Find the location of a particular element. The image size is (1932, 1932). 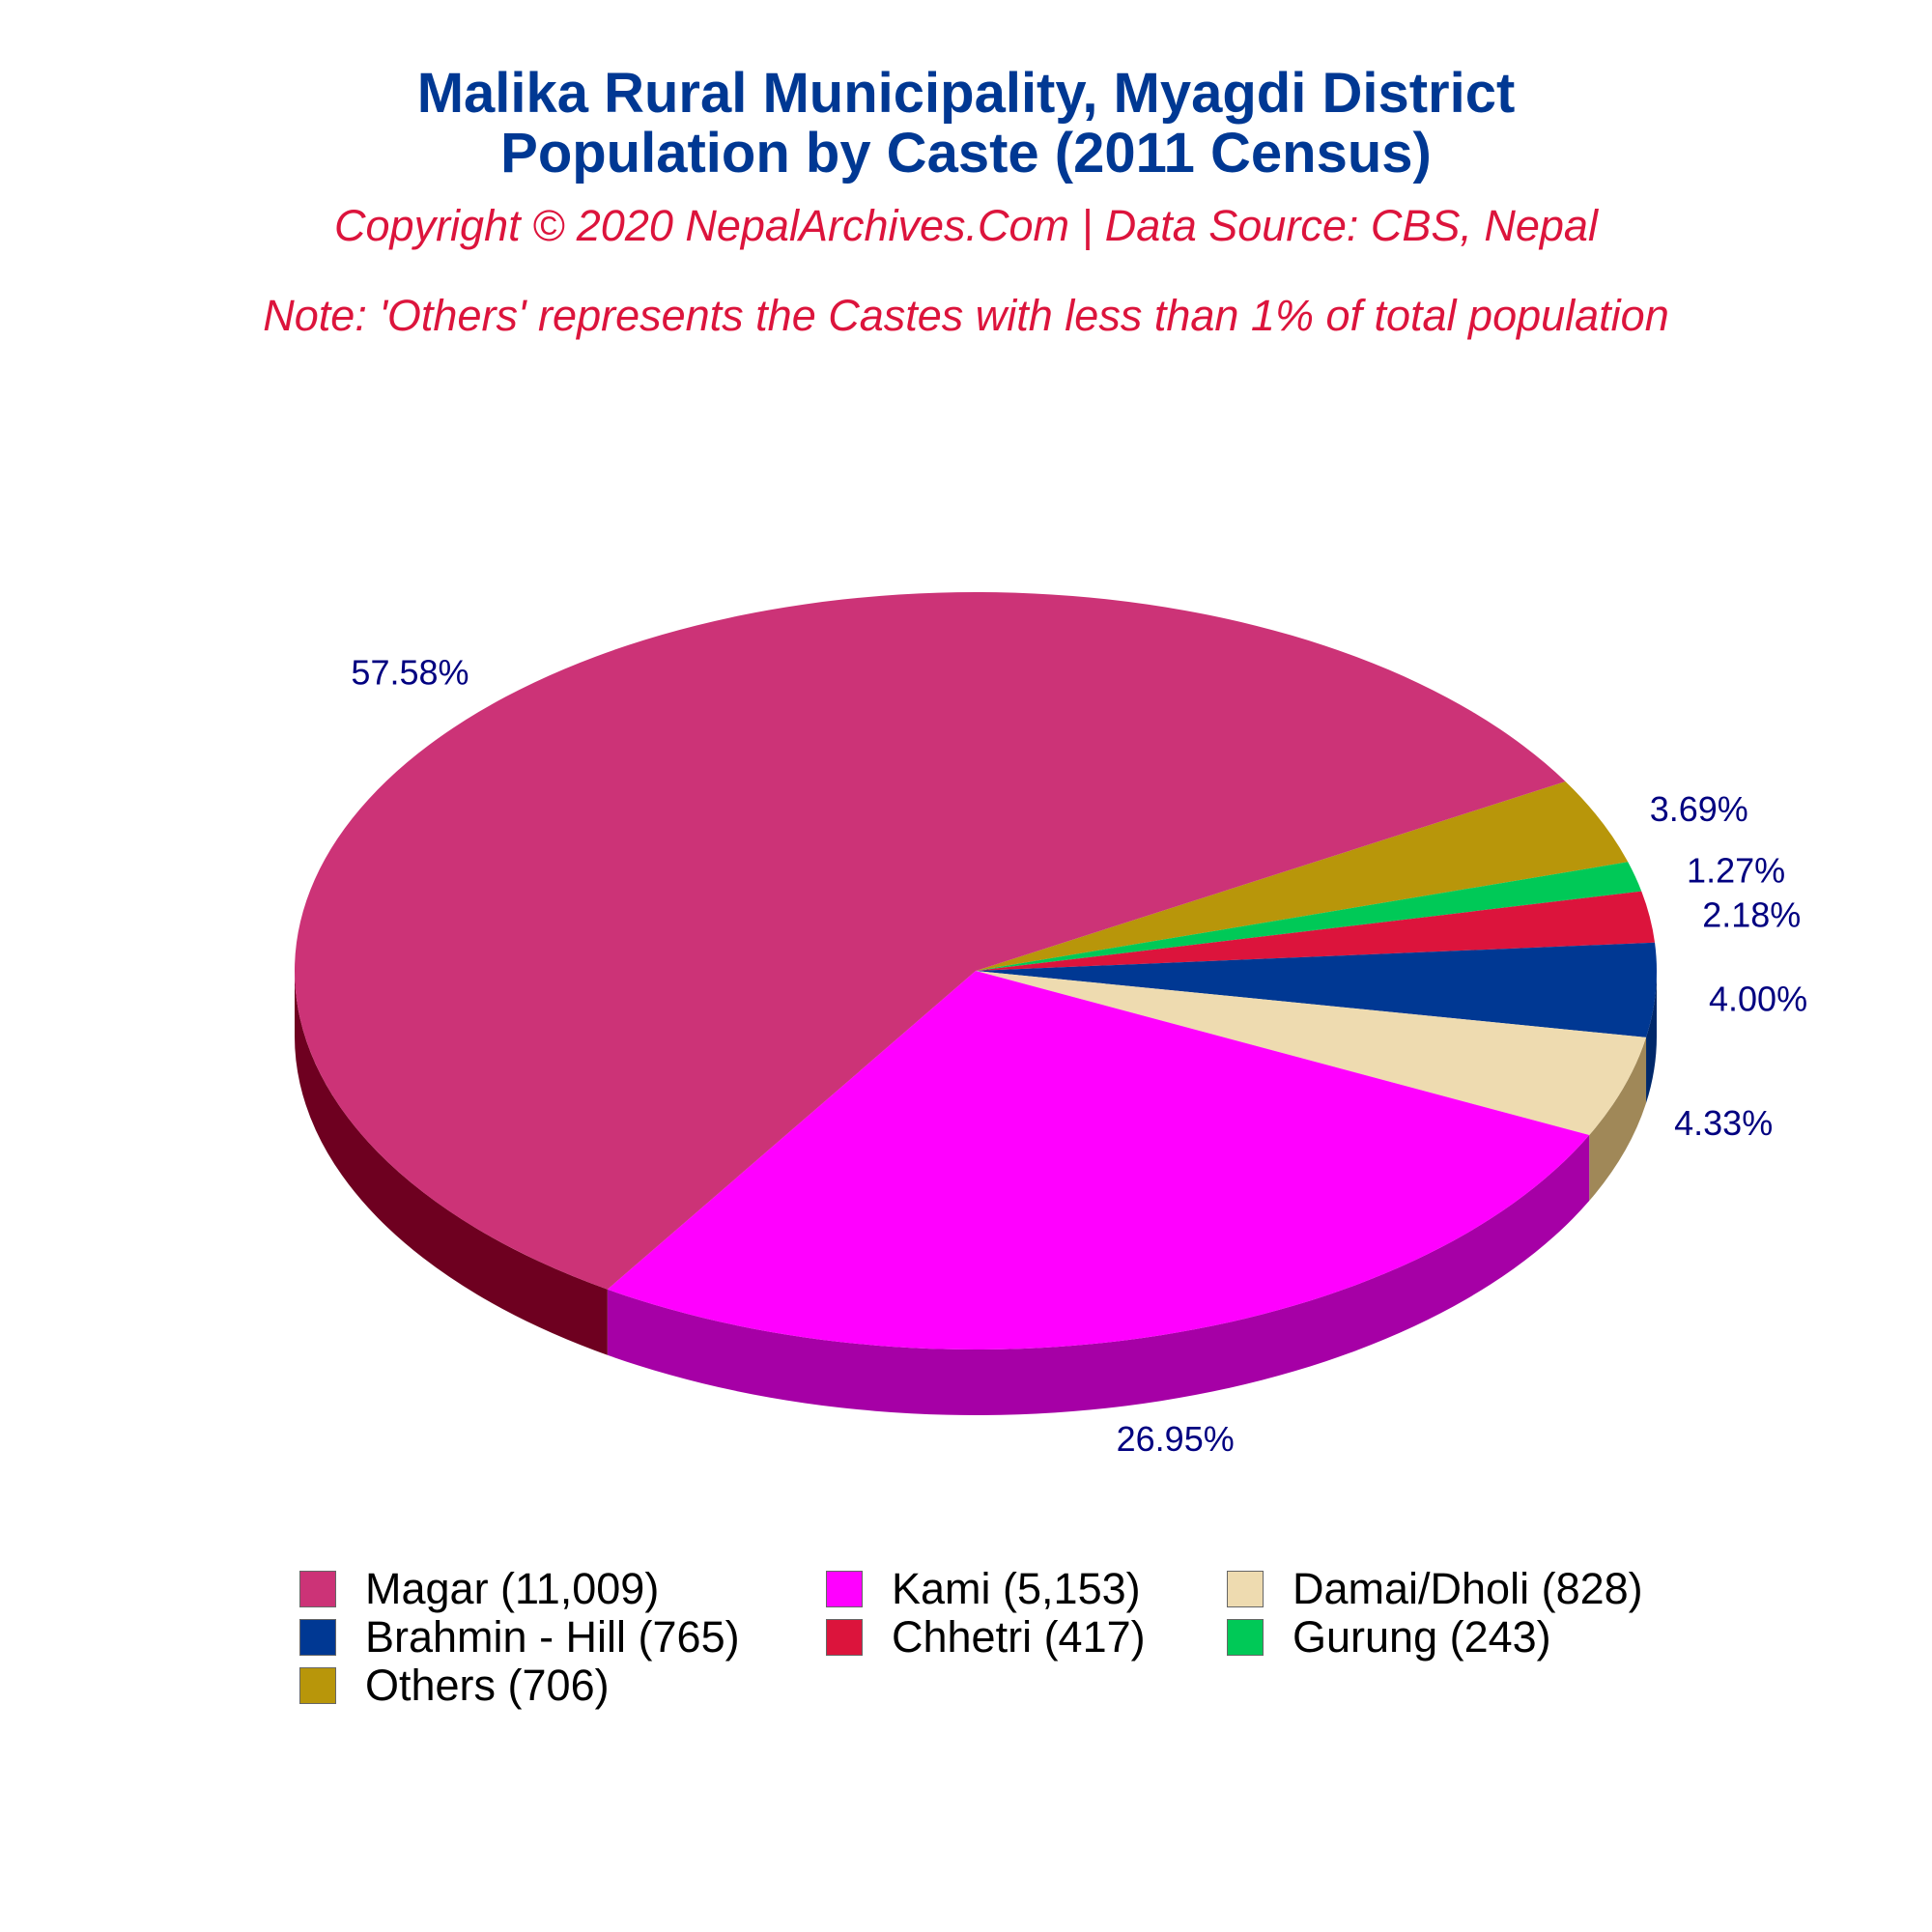

pie-slice-others is located at coordinates (1302, 876).